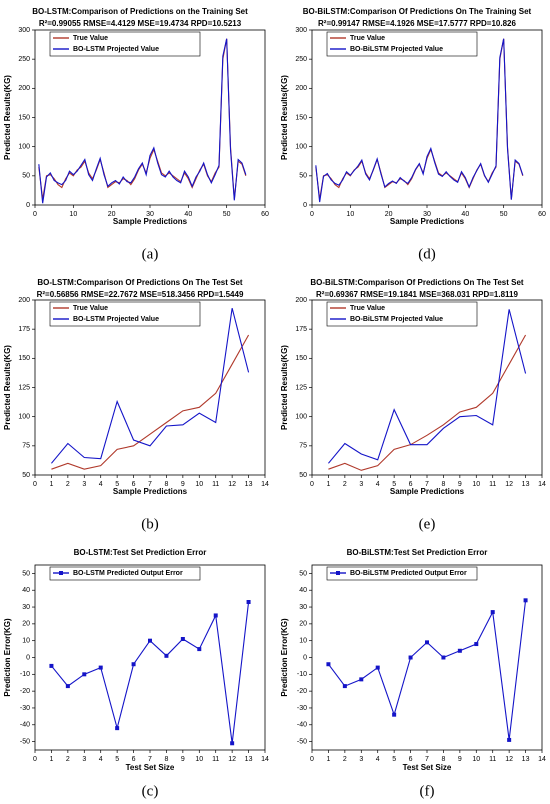 The width and height of the screenshot is (550, 804). I want to click on panel-label: (a), so click(150, 254).